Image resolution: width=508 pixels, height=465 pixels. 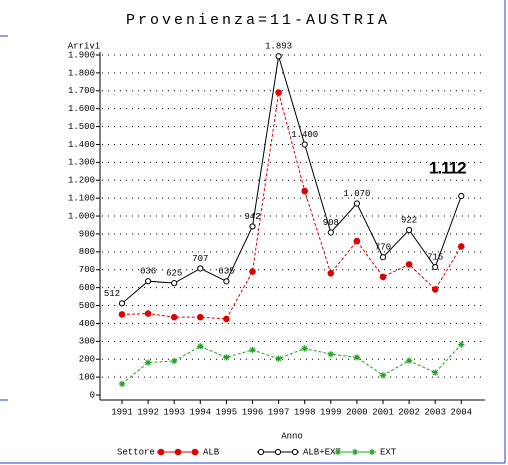 What do you see at coordinates (81, 55) in the screenshot?
I see `y-tick-label: 1.900` at bounding box center [81, 55].